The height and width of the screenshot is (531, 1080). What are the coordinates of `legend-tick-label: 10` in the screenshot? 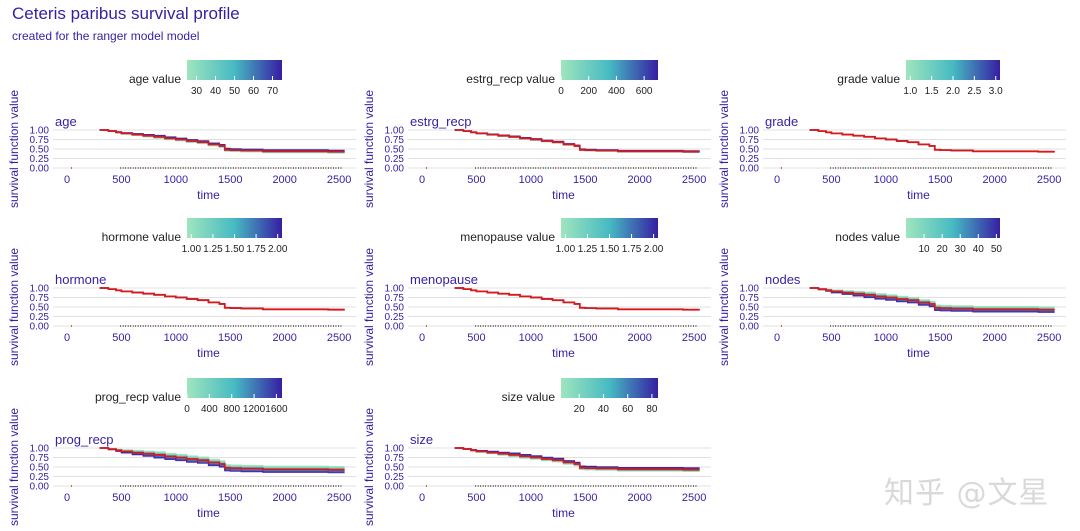 It's located at (925, 249).